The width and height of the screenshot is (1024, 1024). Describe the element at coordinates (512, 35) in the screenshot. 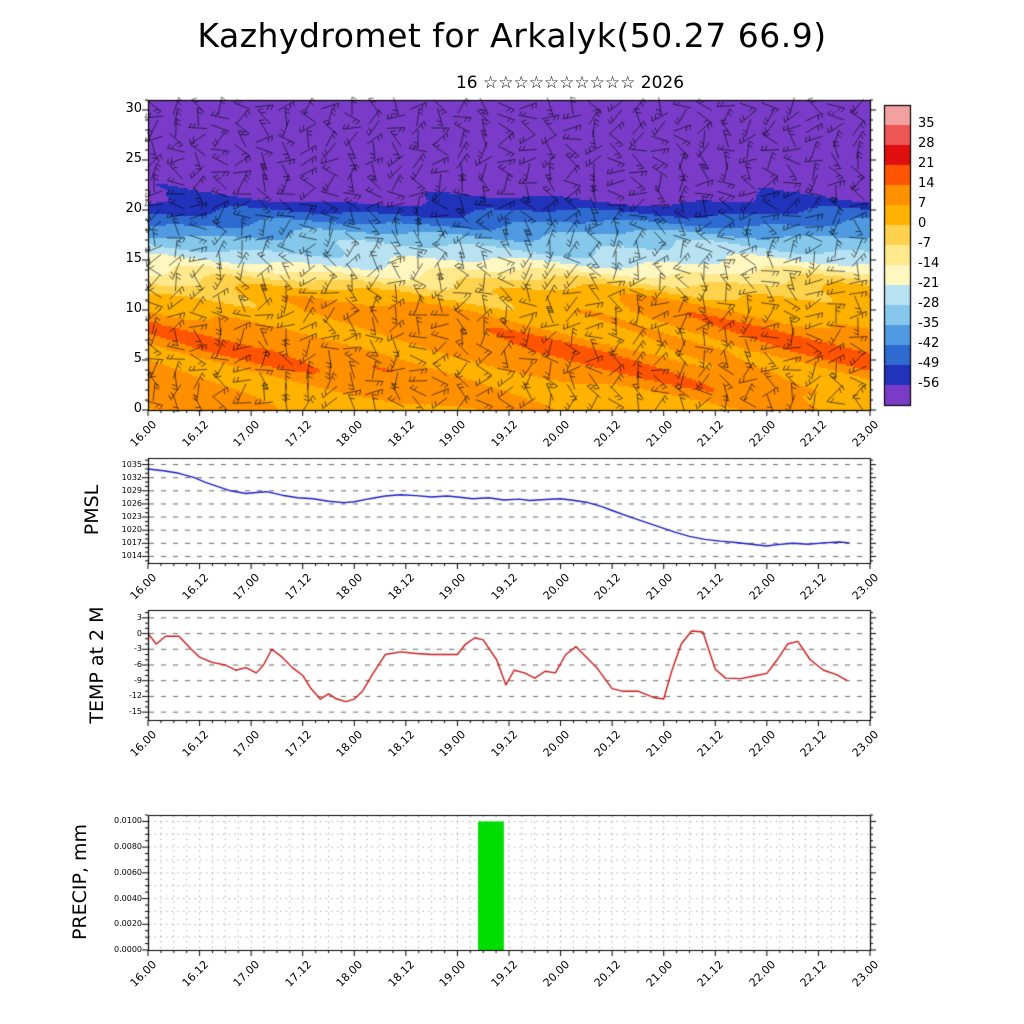

I see `figure-title: Kazhydromet for Arkalyk(50.27 66.9)` at that location.